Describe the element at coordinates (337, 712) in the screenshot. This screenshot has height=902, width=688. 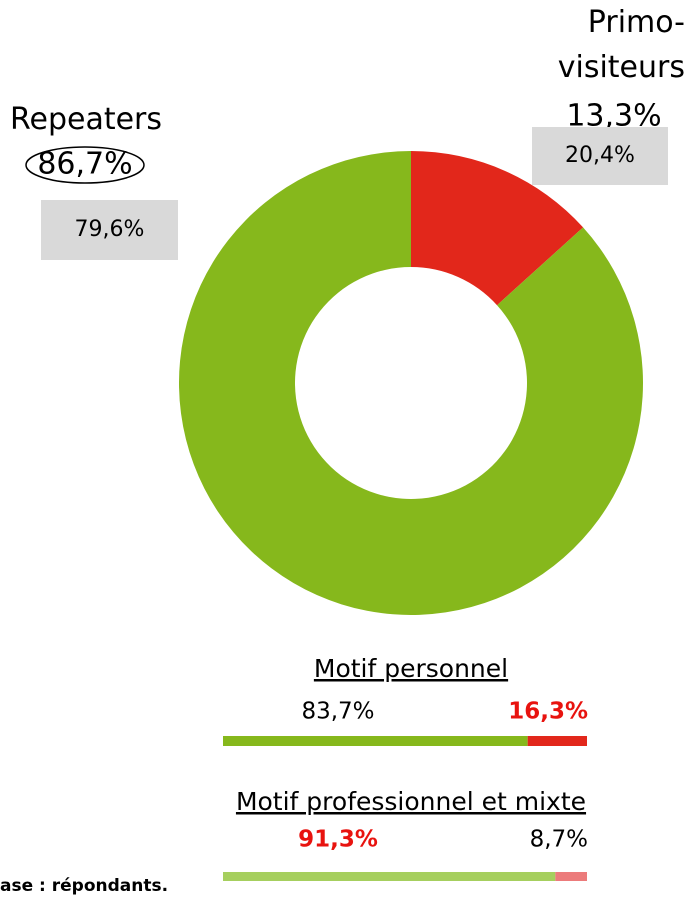
I see `value-label: 83,7%` at that location.